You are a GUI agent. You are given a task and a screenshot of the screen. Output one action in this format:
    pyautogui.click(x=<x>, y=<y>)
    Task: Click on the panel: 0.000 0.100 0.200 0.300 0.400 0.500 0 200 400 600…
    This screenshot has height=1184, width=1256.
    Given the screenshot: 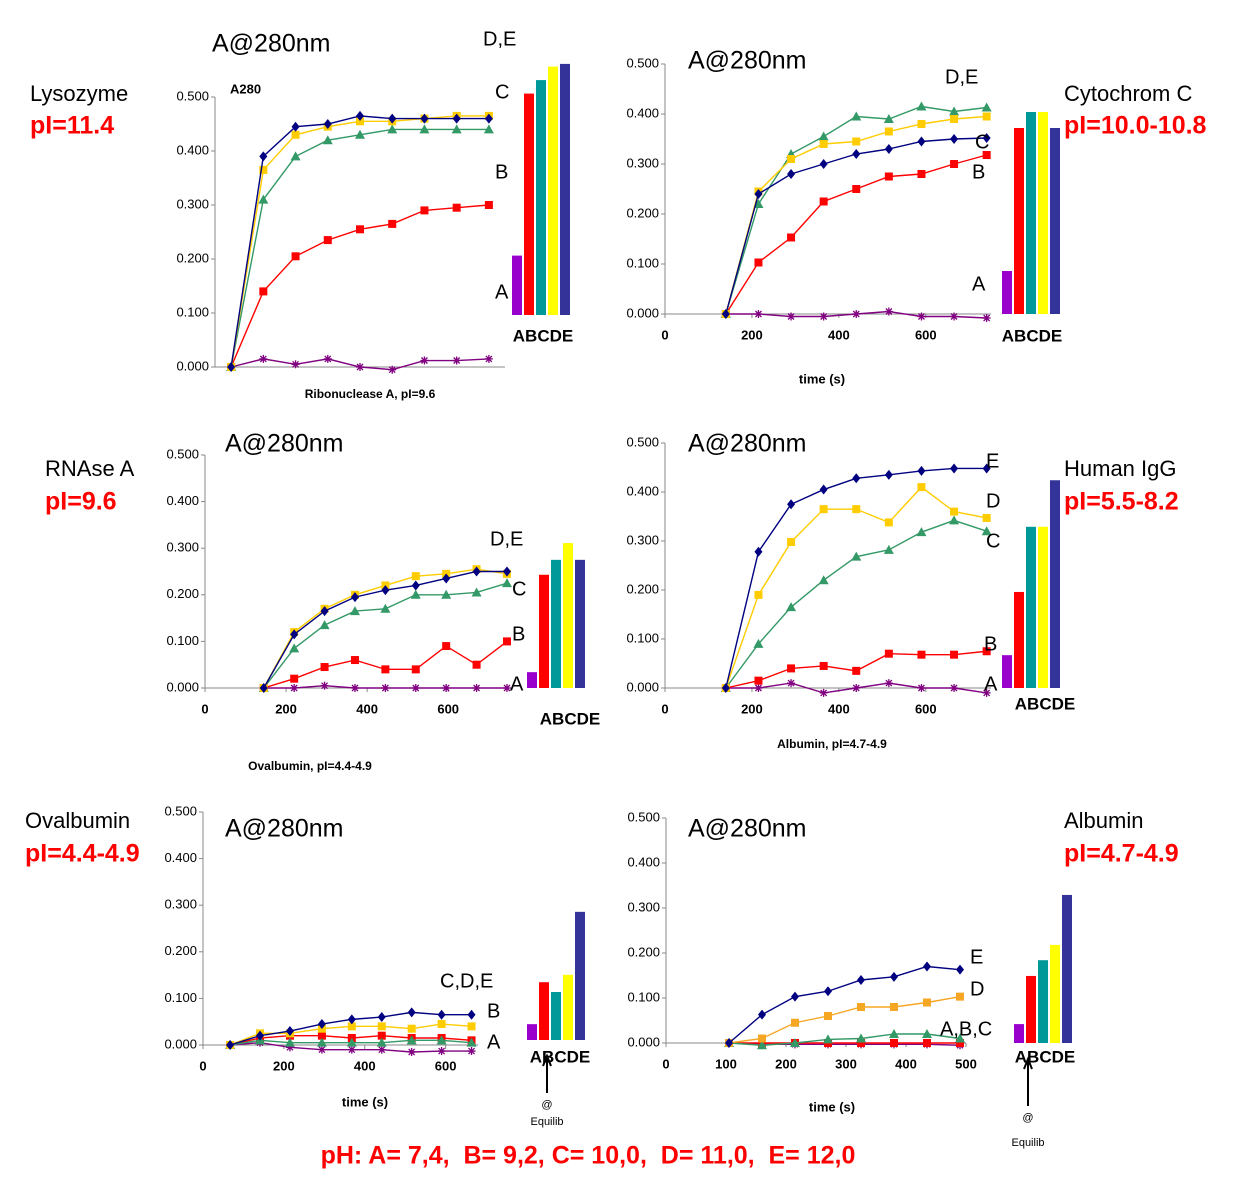 What is the action you would take?
    pyautogui.click(x=322, y=602)
    